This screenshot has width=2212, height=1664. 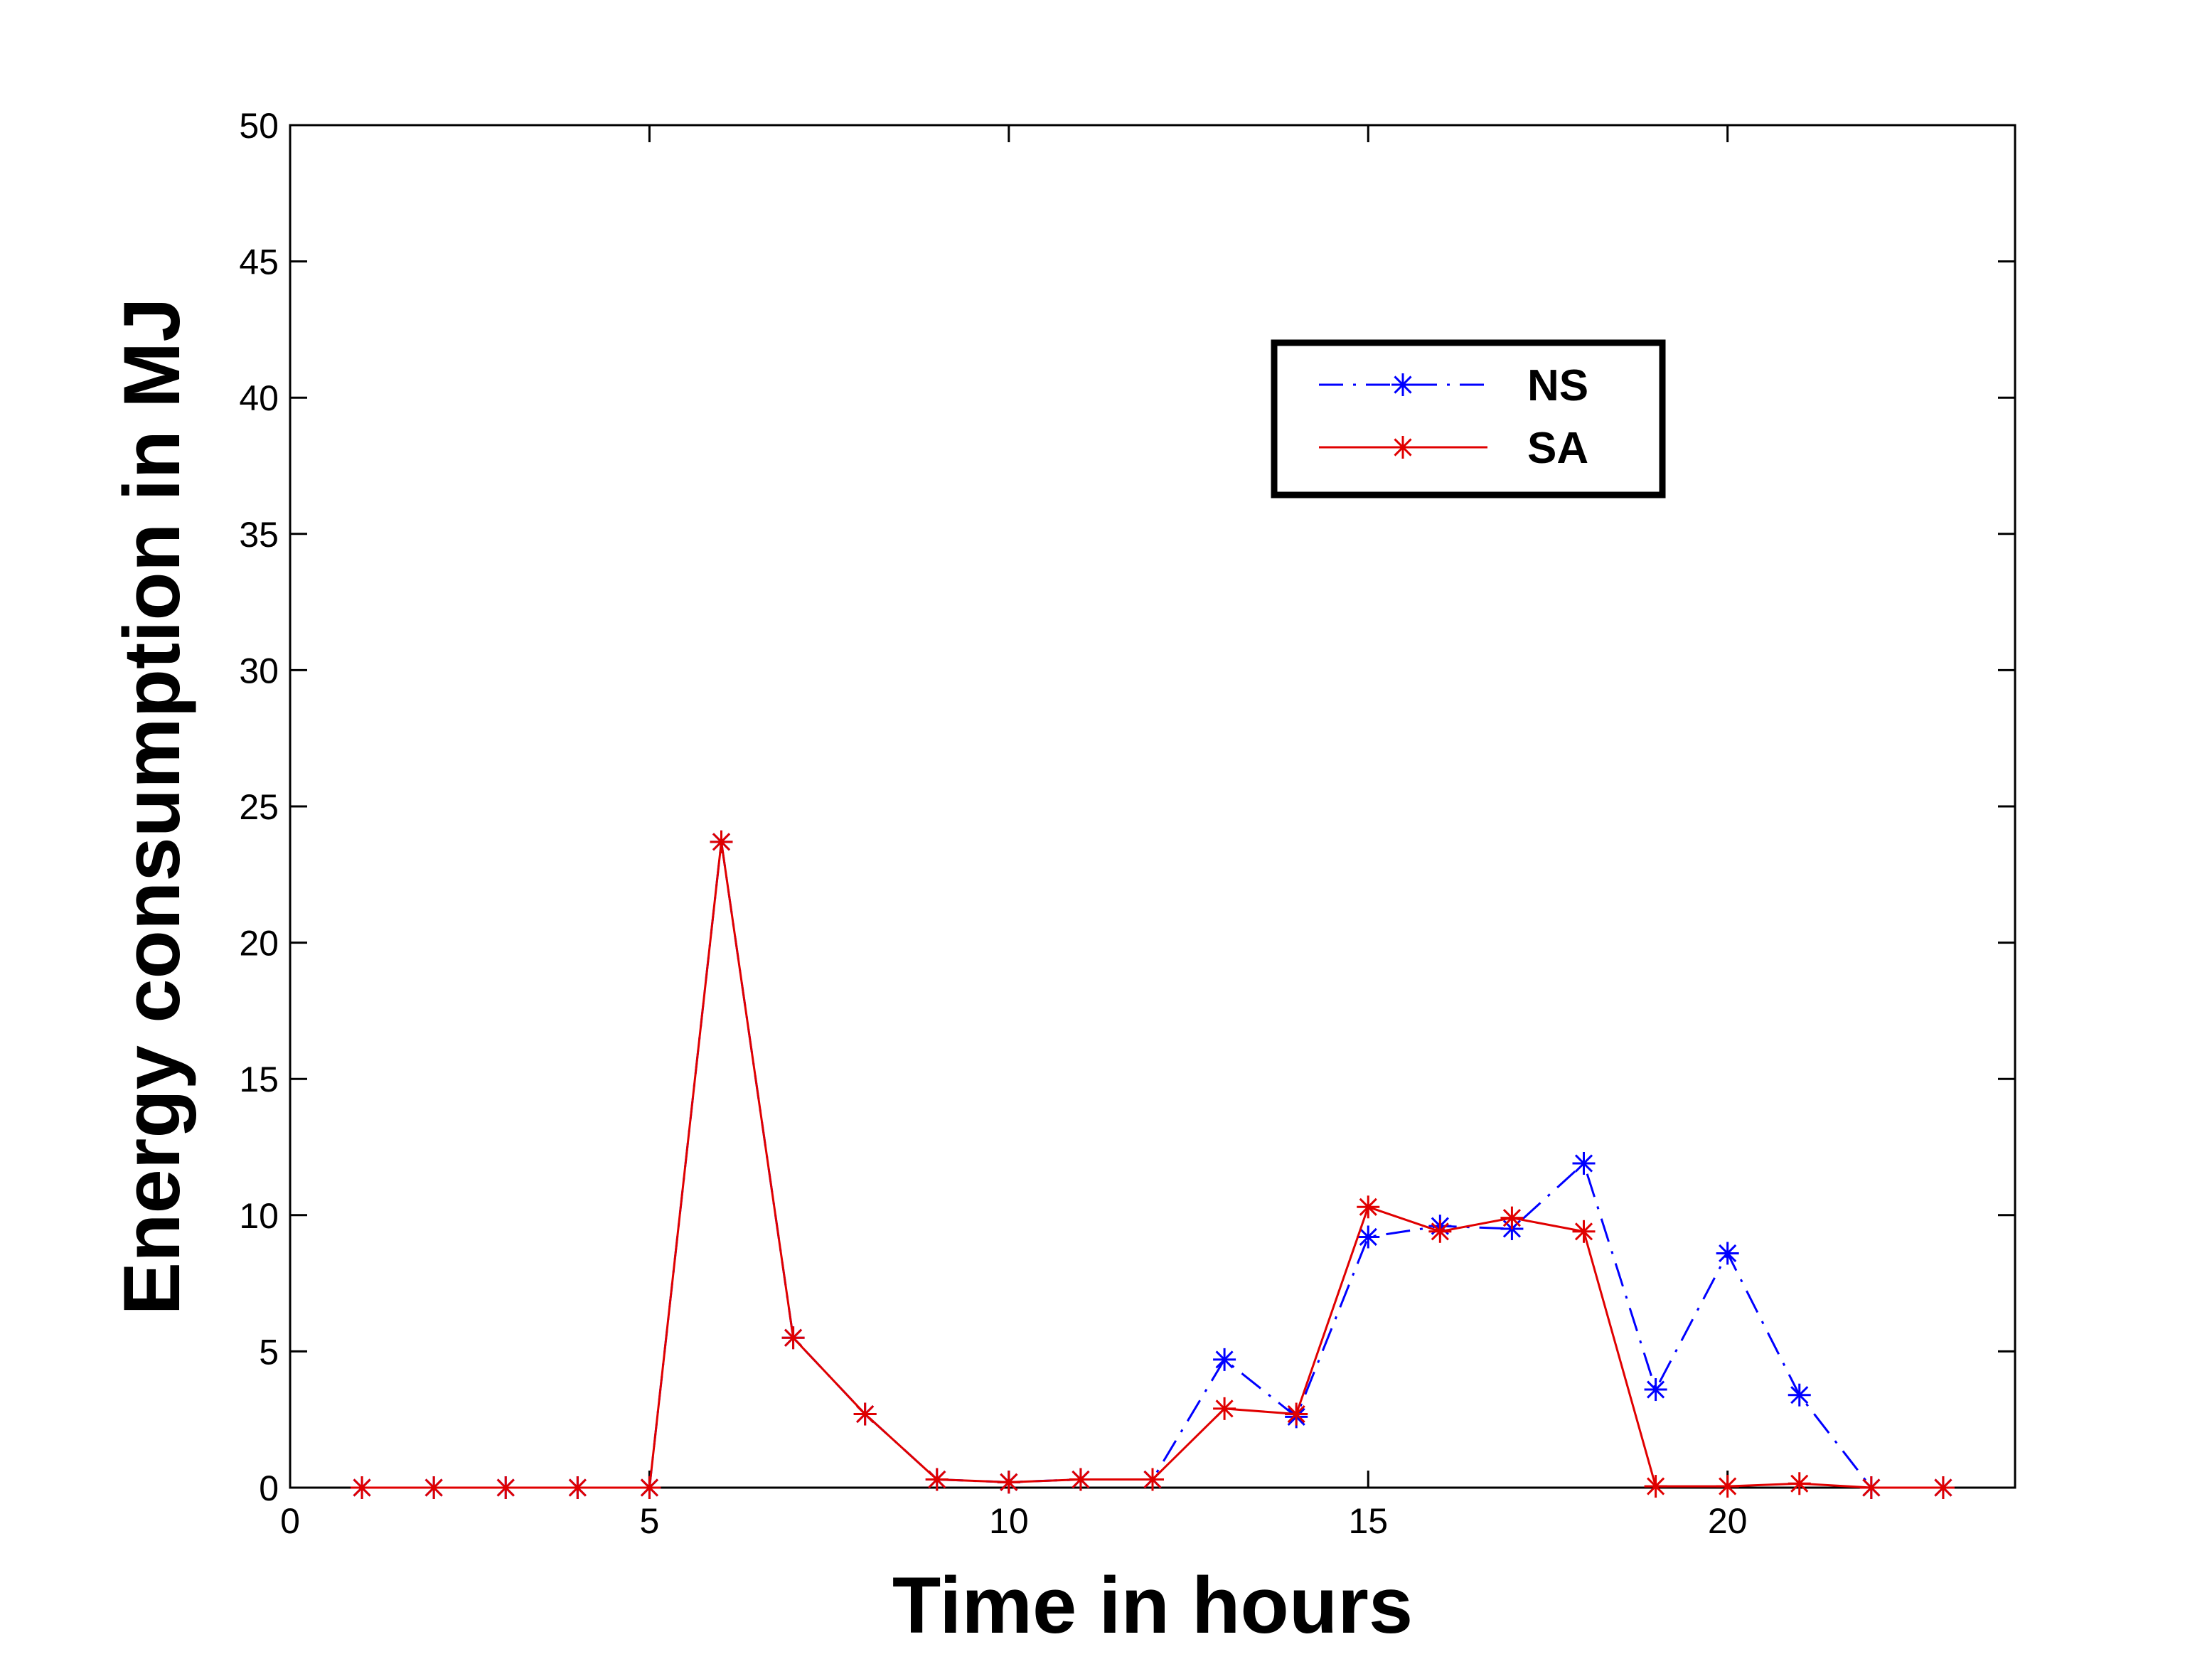 I want to click on y-tick-label: 0, so click(x=269, y=1488).